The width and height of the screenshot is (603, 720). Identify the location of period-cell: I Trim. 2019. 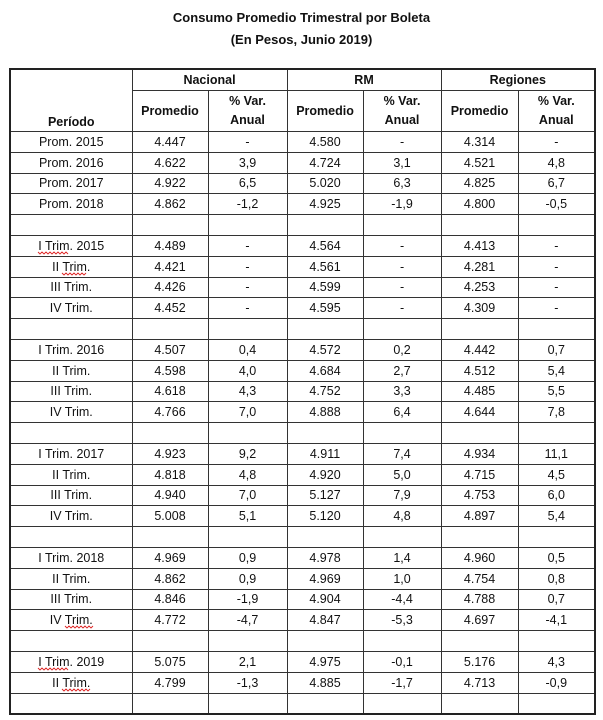
(71, 661).